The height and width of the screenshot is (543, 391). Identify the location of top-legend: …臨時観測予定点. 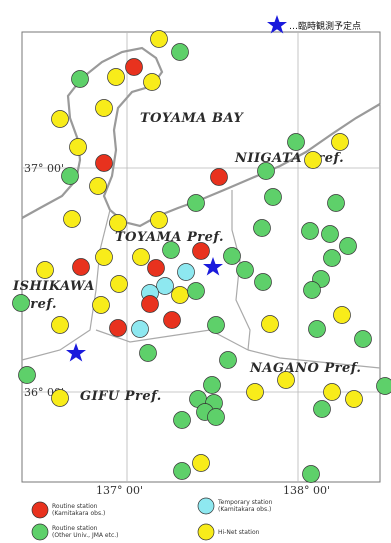
(314, 24).